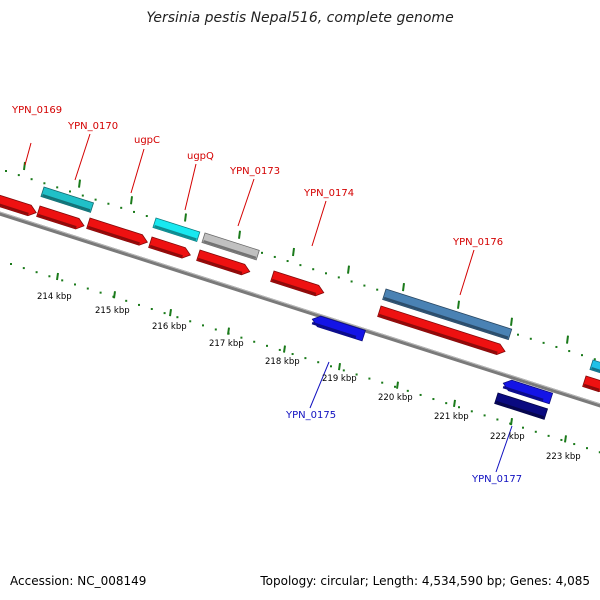 This screenshot has width=600, height=600. Describe the element at coordinates (496, 479) in the screenshot. I see `gene-label: YPN_0177` at that location.